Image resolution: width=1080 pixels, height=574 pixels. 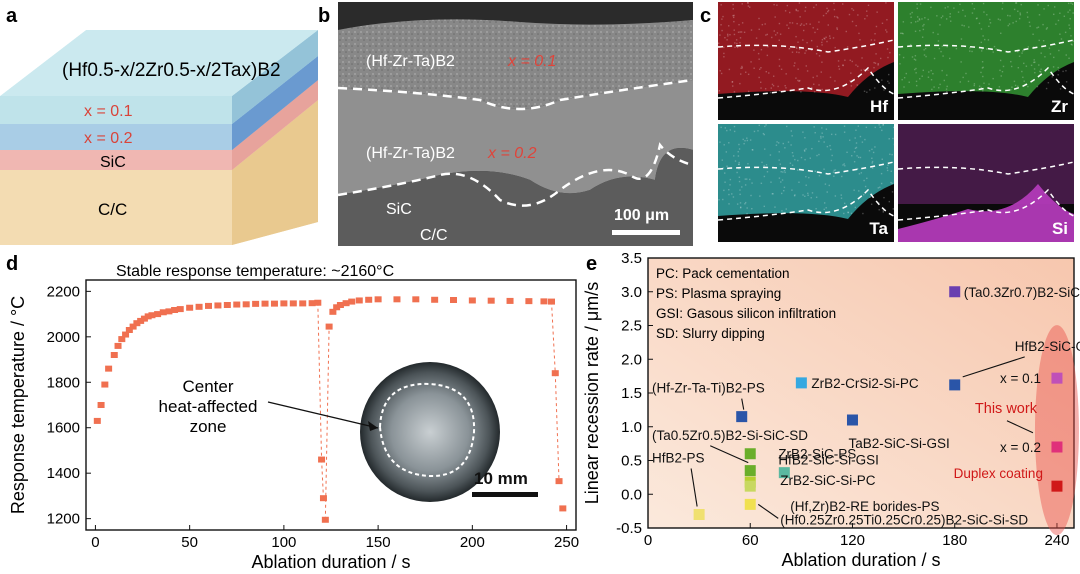 What do you see at coordinates (746, 313) in the screenshot?
I see `legend-entry: GSI: Gasous silicon infiltration` at bounding box center [746, 313].